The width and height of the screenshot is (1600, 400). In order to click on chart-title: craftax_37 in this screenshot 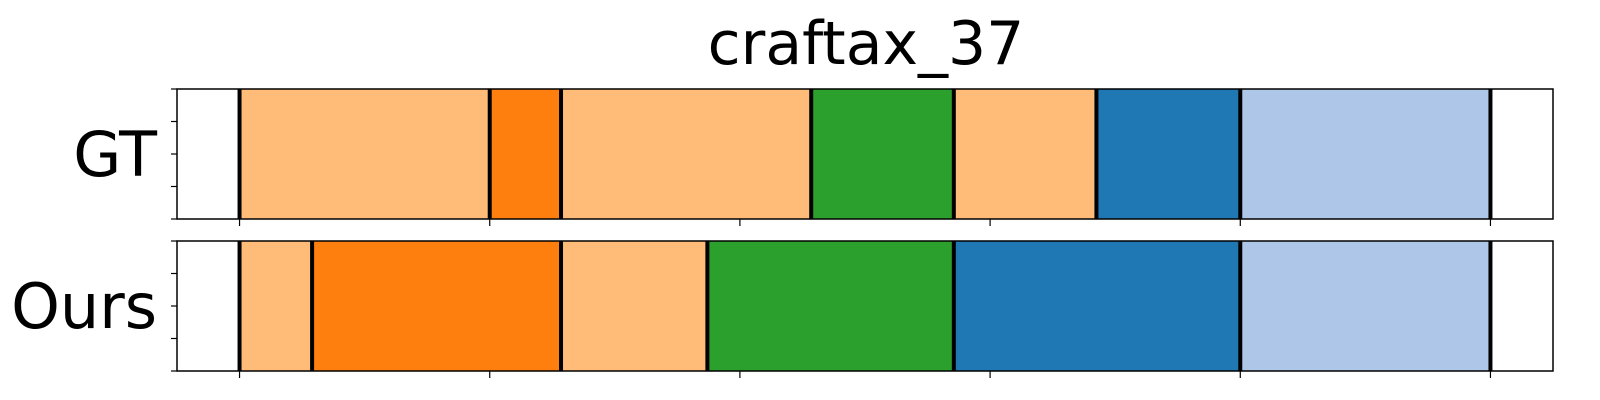, I will do `click(866, 44)`.